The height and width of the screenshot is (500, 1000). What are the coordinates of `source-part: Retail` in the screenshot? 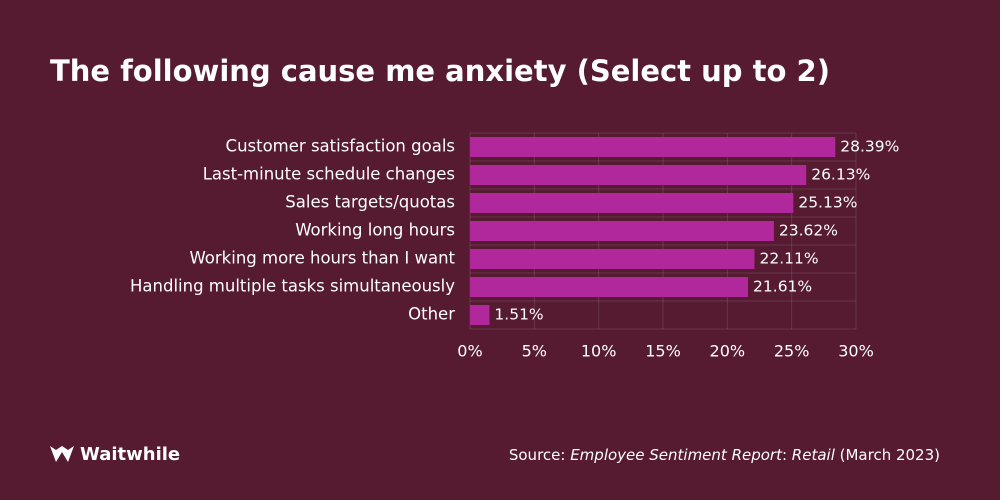 It's located at (814, 455).